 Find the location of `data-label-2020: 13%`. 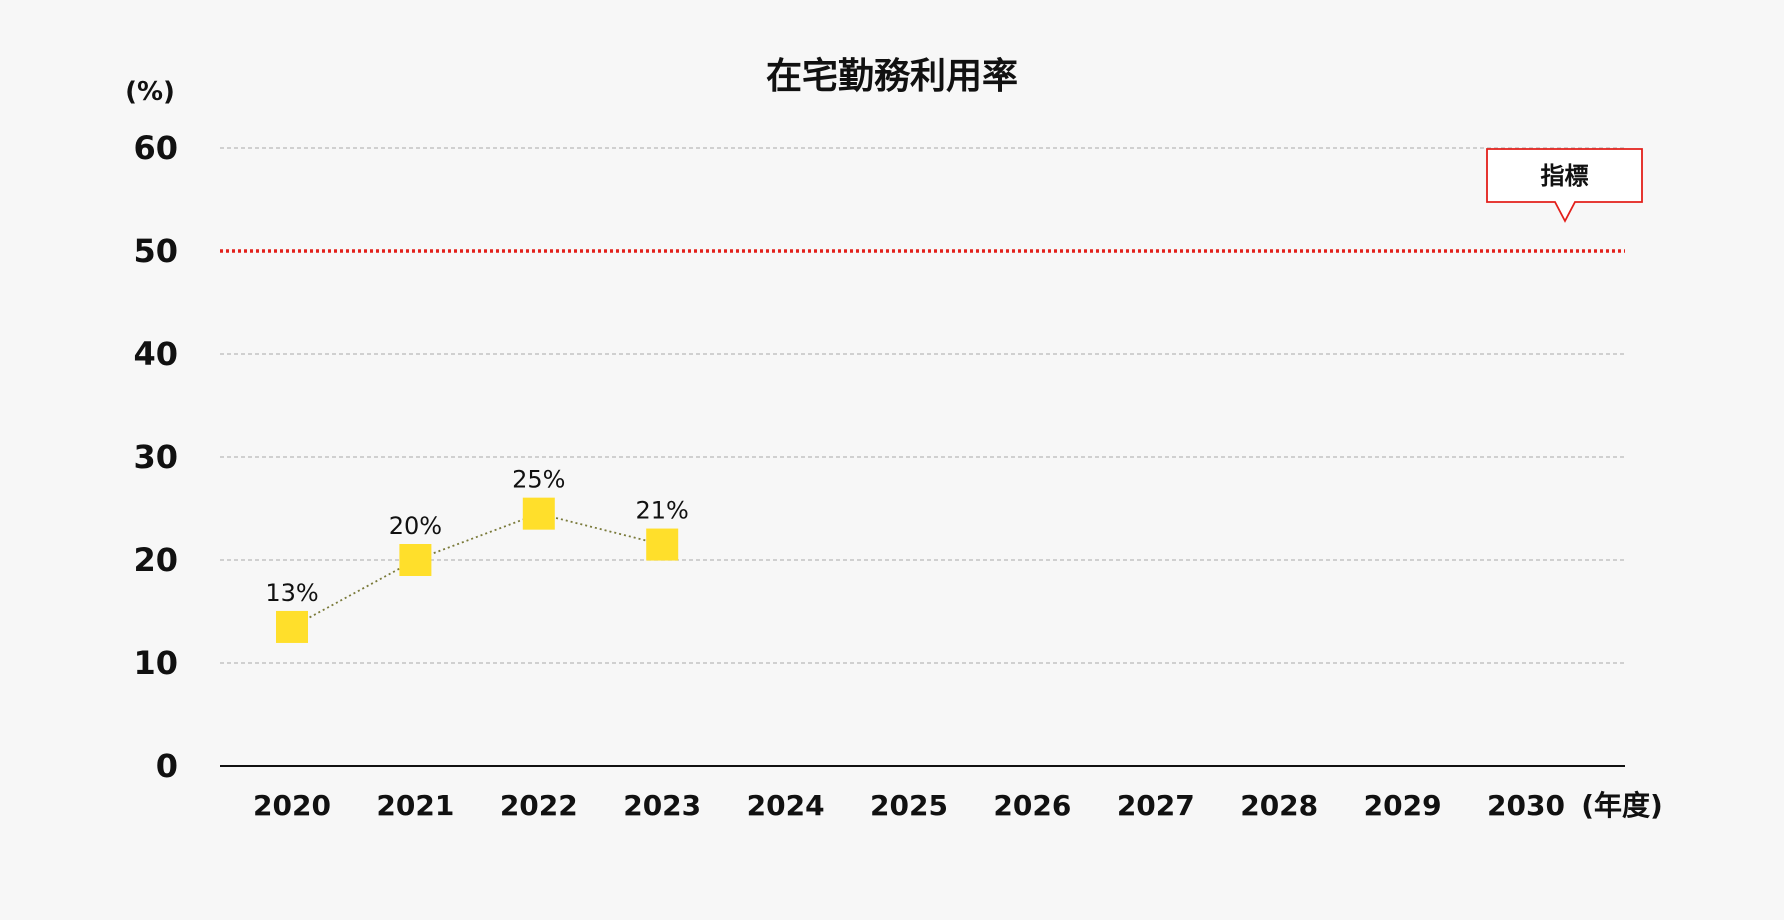

data-label-2020: 13% is located at coordinates (291, 593).